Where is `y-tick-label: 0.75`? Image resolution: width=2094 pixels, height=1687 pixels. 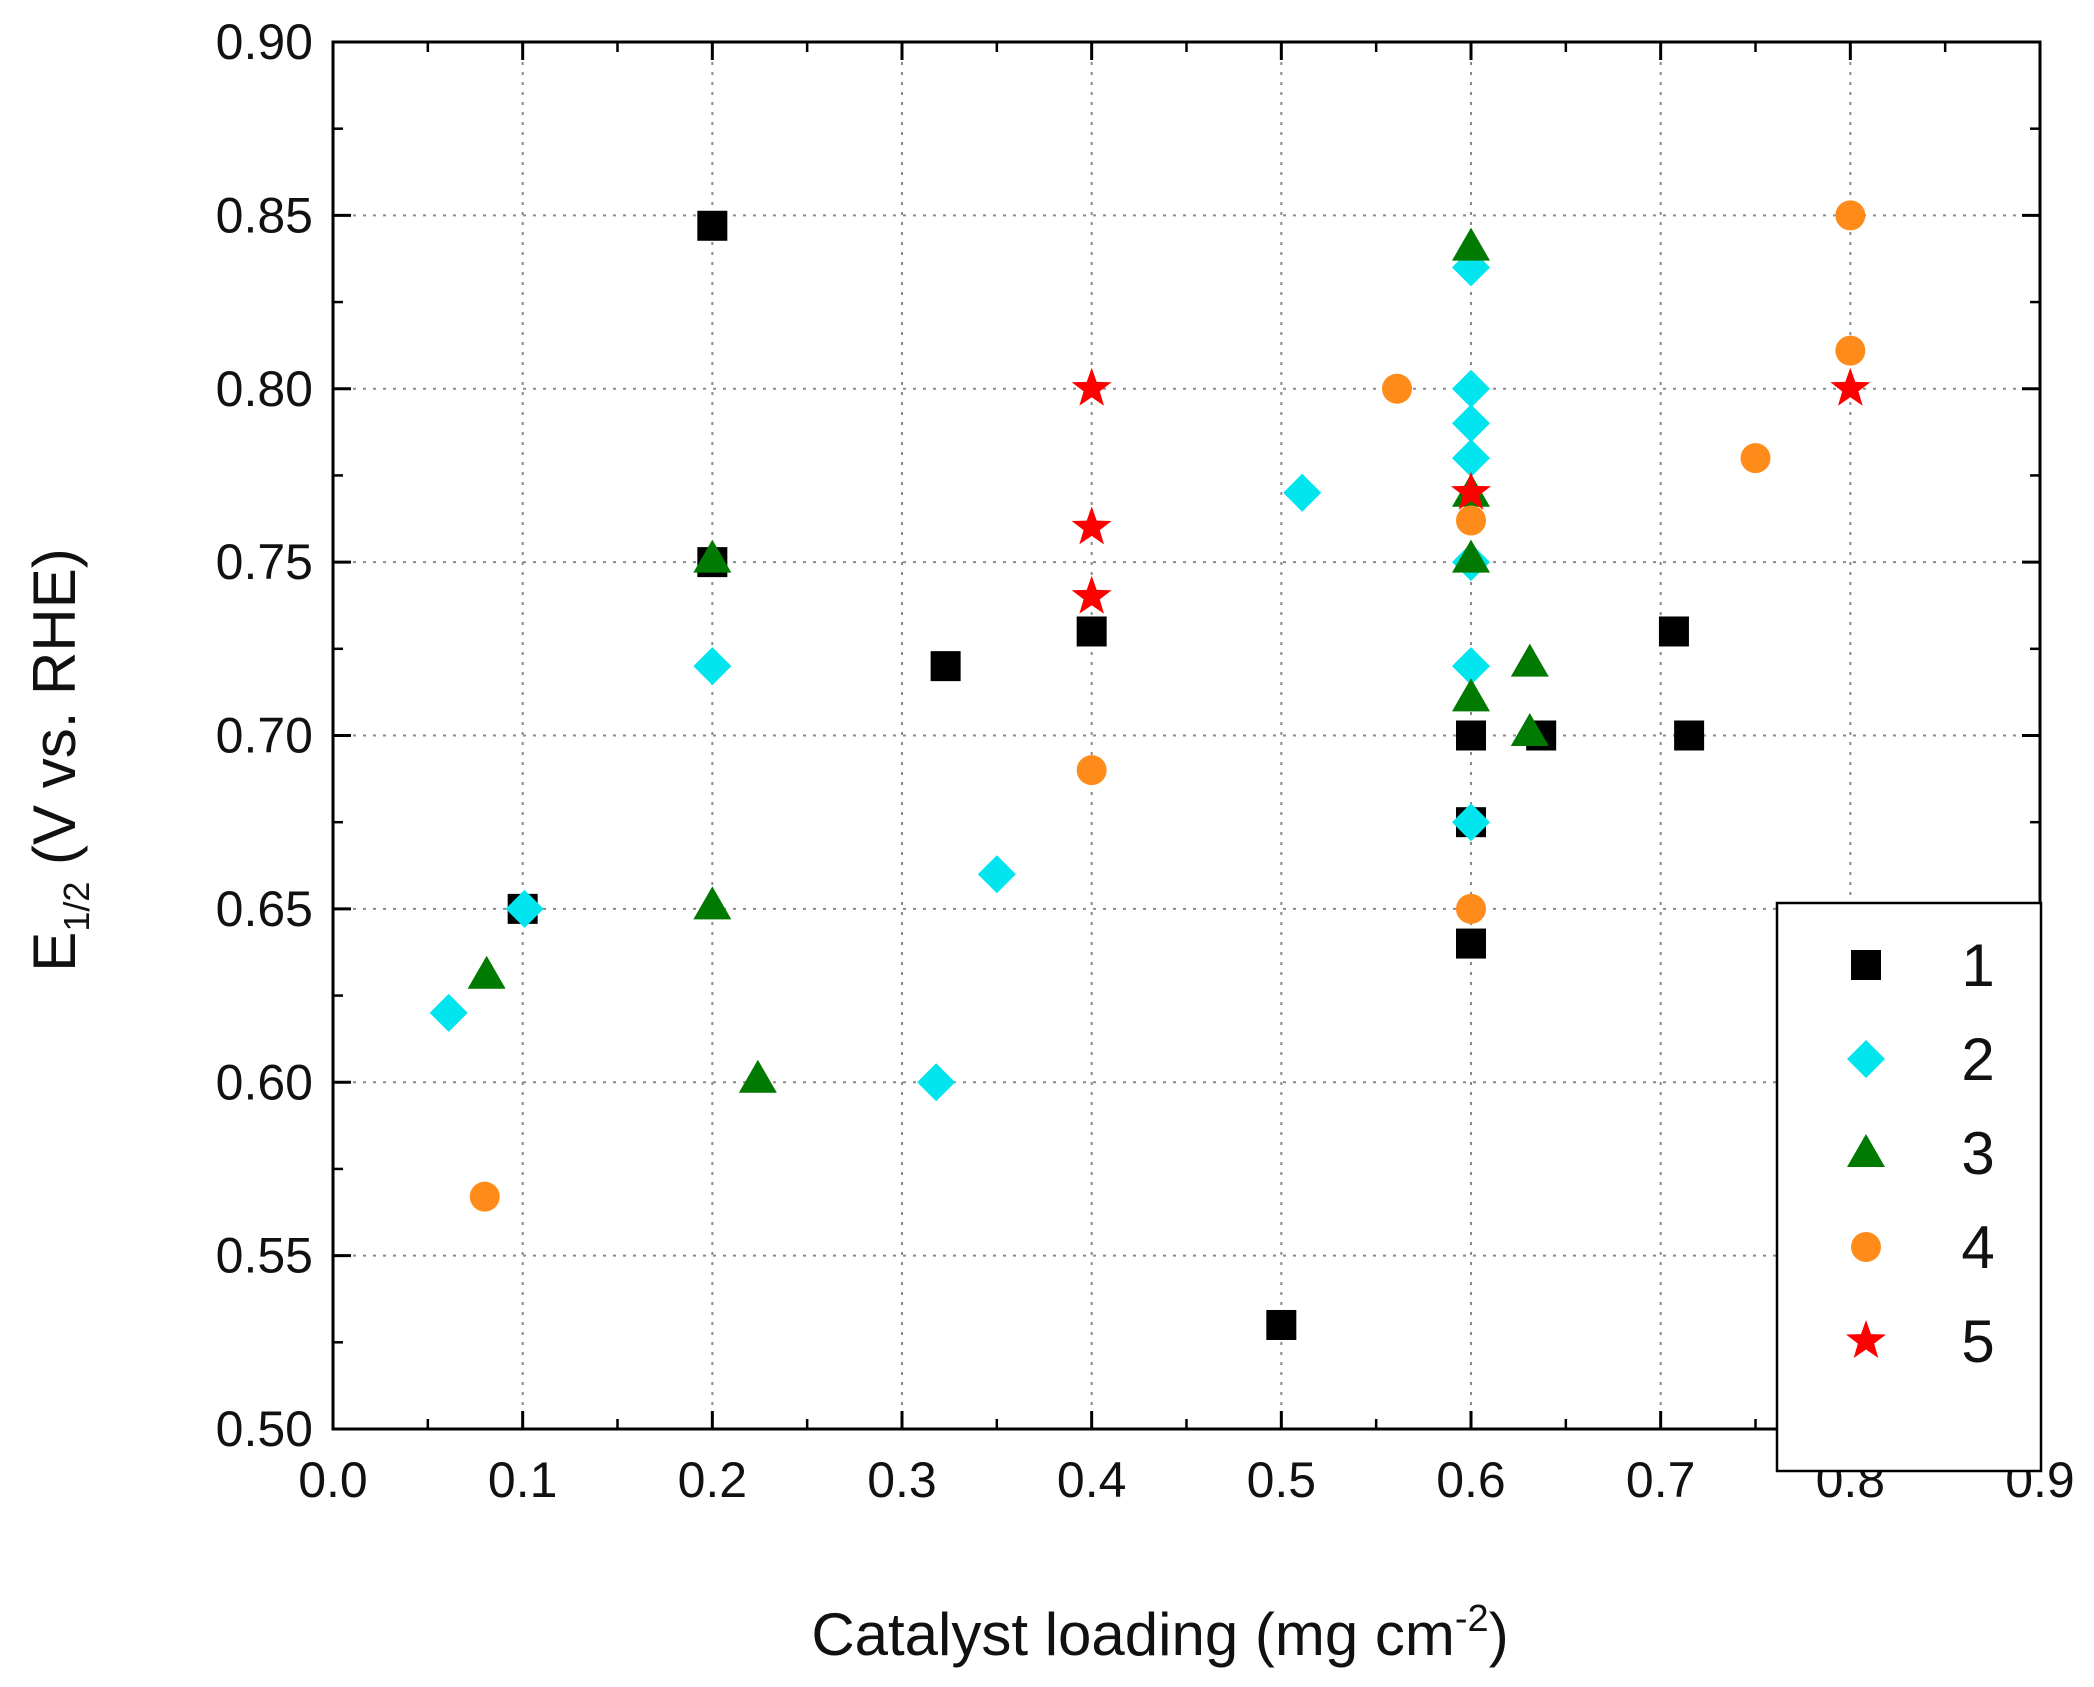
y-tick-label: 0.75 is located at coordinates (264, 562).